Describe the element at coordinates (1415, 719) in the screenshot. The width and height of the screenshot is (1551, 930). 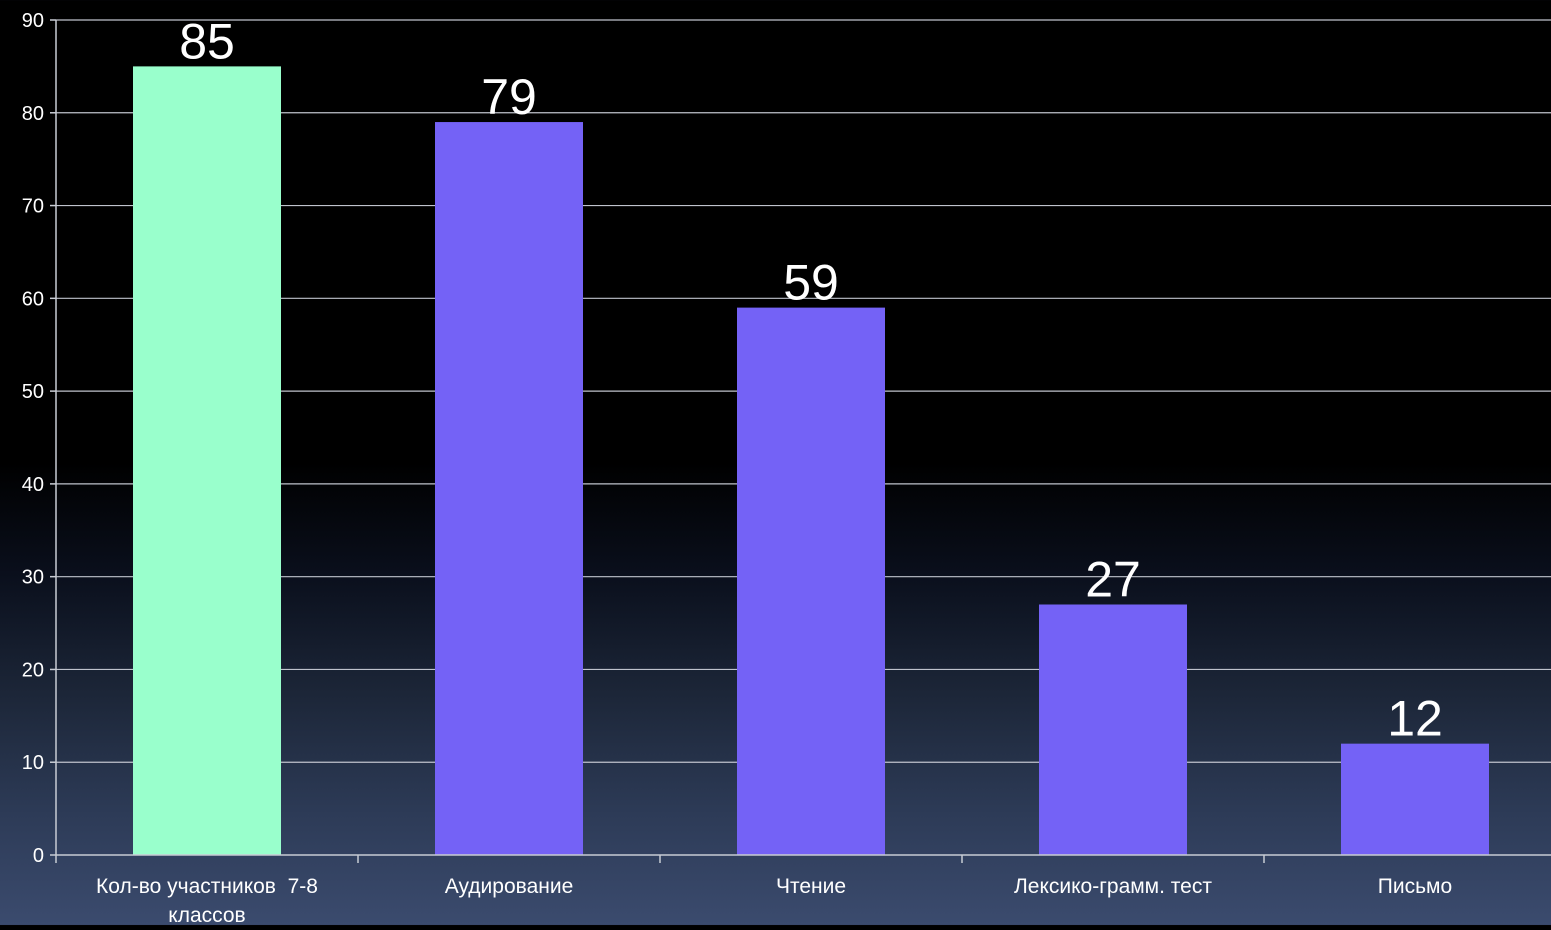
I see `data-label: 12` at that location.